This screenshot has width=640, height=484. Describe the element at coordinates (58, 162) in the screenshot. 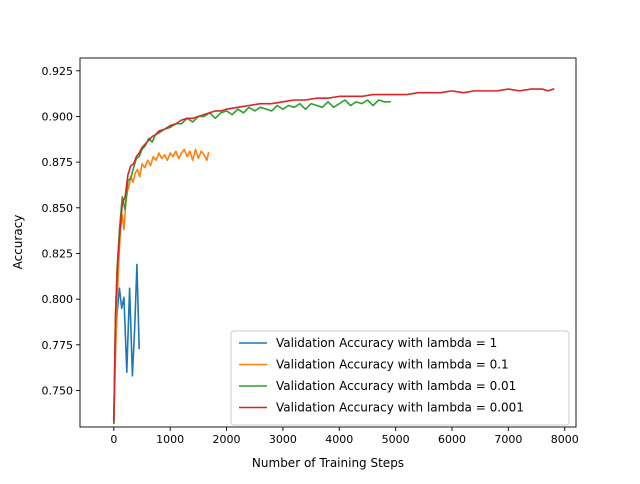

I see `y-tick-label: 0.875` at that location.